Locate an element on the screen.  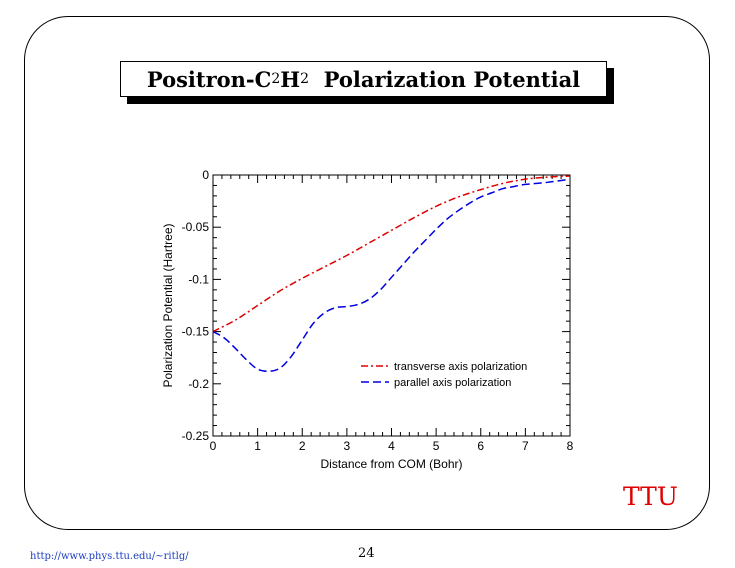
x-tick-label: 1 is located at coordinates (257, 446).